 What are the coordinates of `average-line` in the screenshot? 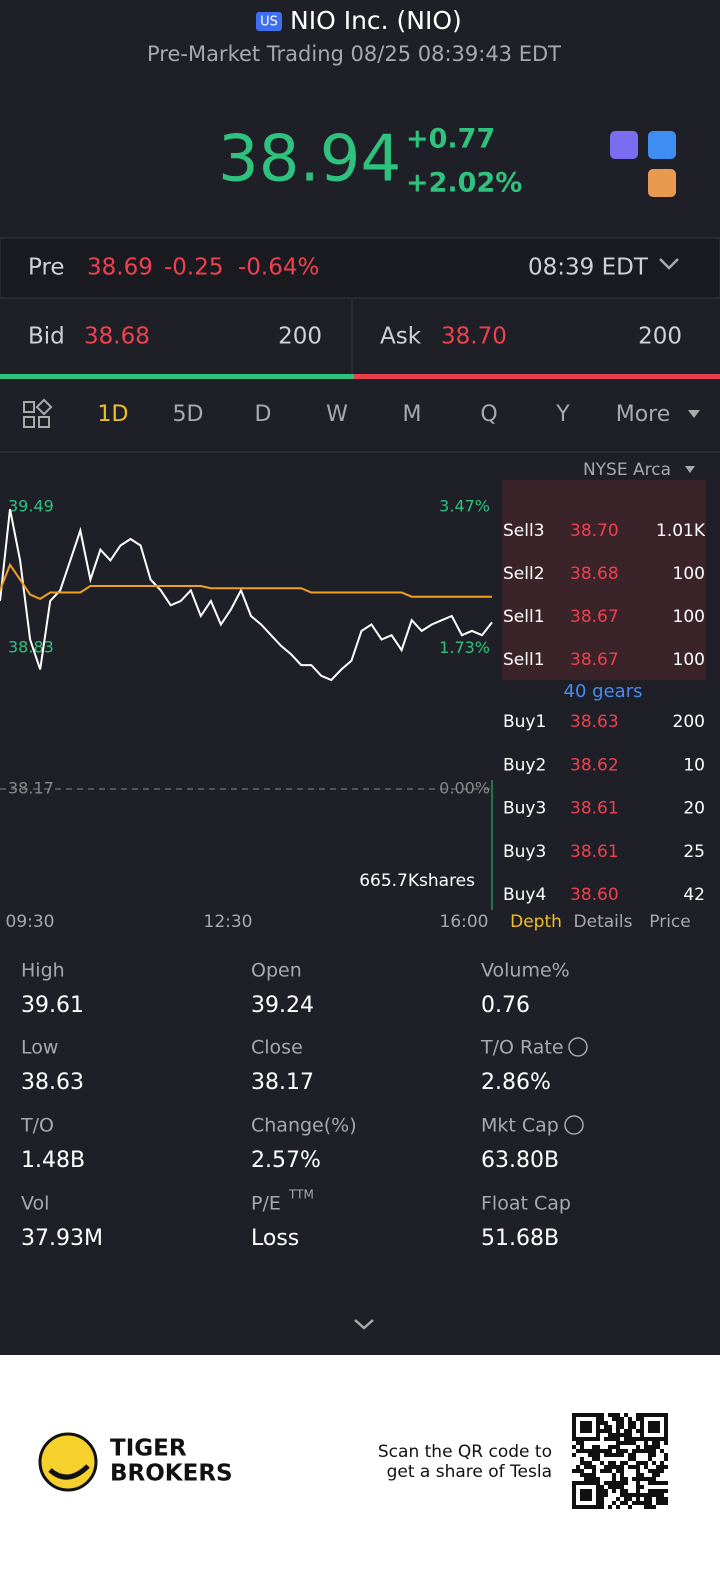 It's located at (246, 581).